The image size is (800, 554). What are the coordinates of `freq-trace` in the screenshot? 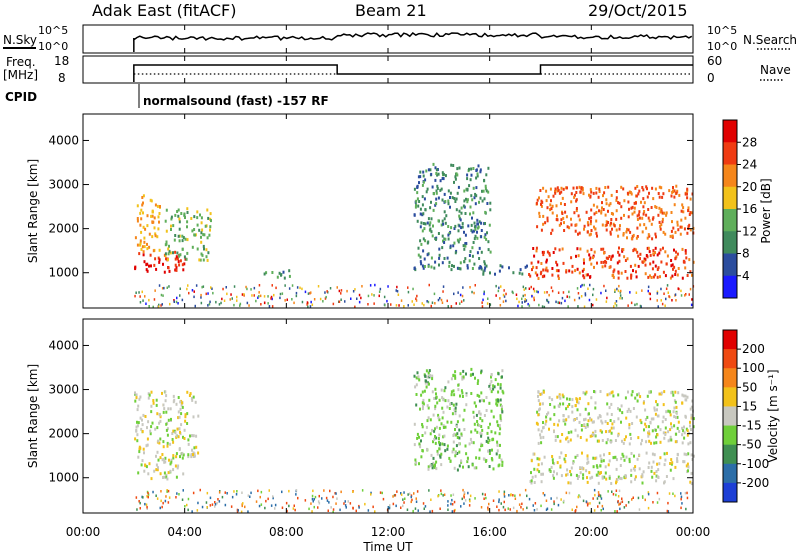 It's located at (413, 73).